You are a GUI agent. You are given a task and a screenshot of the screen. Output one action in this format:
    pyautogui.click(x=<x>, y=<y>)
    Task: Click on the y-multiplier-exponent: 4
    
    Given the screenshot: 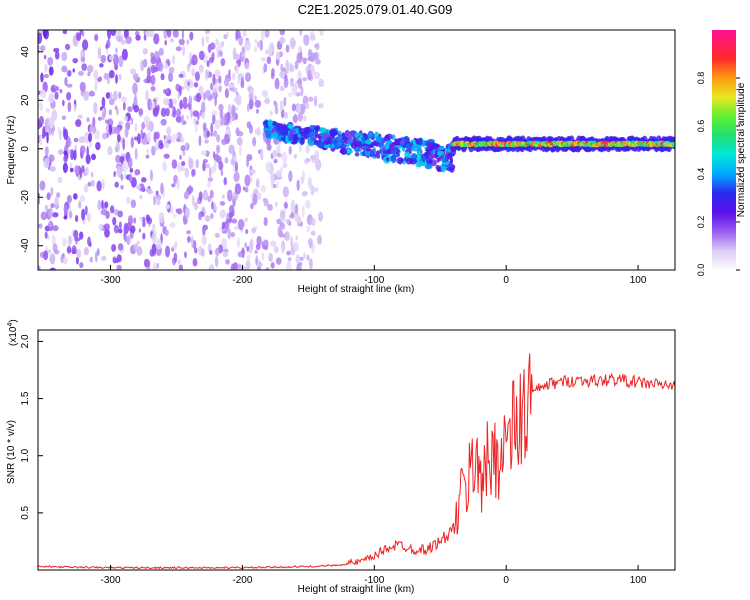 What is the action you would take?
    pyautogui.click(x=10, y=325)
    